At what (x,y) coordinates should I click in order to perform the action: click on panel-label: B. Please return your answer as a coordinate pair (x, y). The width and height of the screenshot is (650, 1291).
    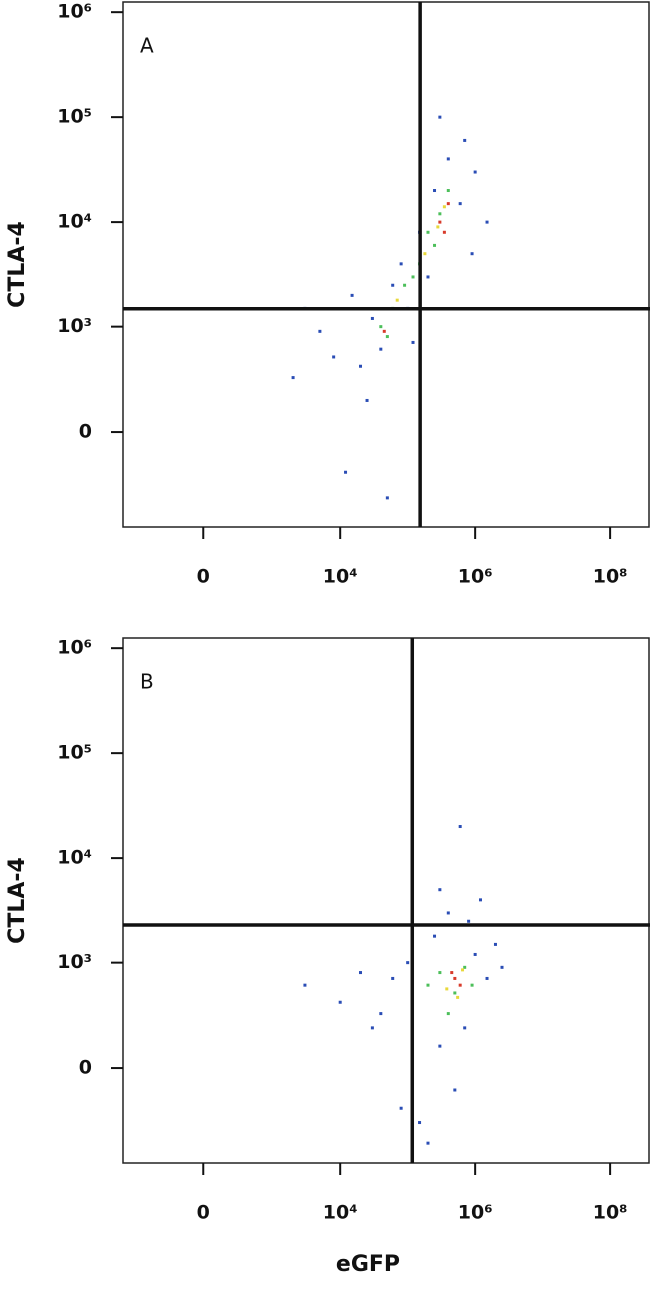
    Looking at the image, I should click on (147, 682).